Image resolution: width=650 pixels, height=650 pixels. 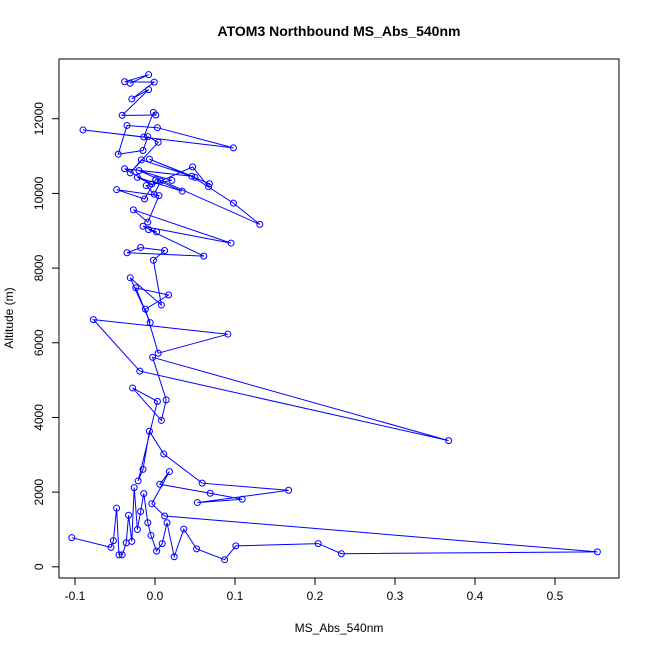 What do you see at coordinates (155, 596) in the screenshot?
I see `x-tick-label: 0.0` at bounding box center [155, 596].